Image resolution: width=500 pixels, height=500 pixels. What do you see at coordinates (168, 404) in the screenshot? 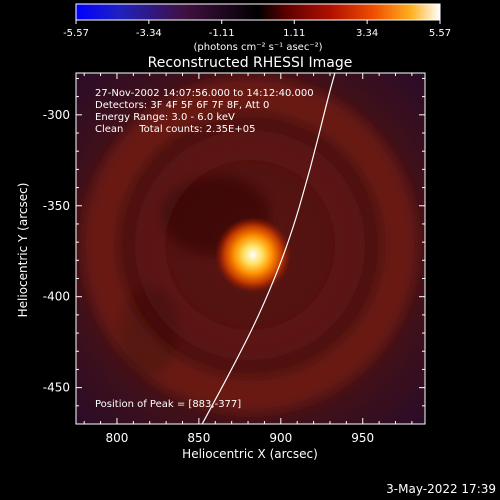
I see `peak-position-label: Position of Peak = [883,-377]` at bounding box center [168, 404].